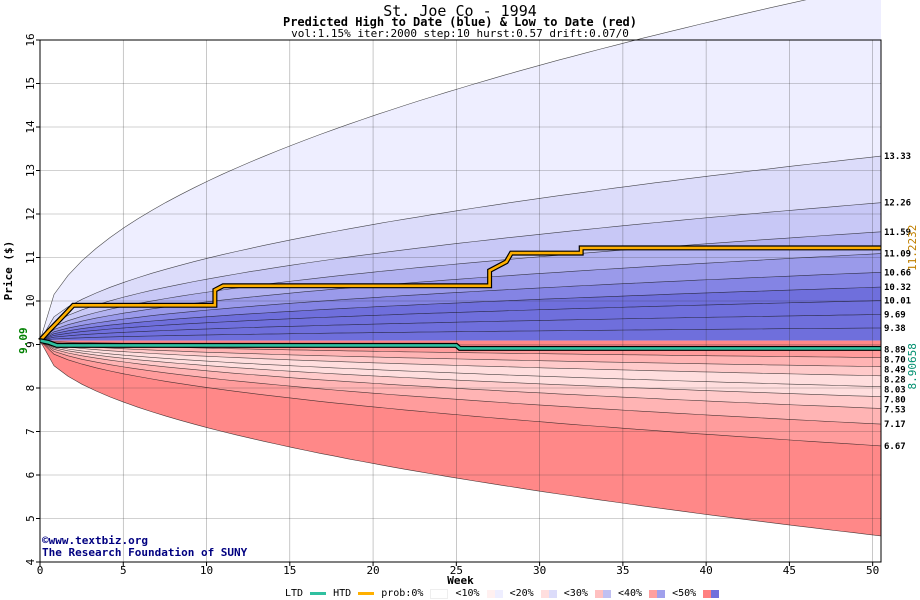 This screenshot has width=920, height=600. What do you see at coordinates (366, 593) in the screenshot?
I see `legend-htd-swatch` at bounding box center [366, 593].